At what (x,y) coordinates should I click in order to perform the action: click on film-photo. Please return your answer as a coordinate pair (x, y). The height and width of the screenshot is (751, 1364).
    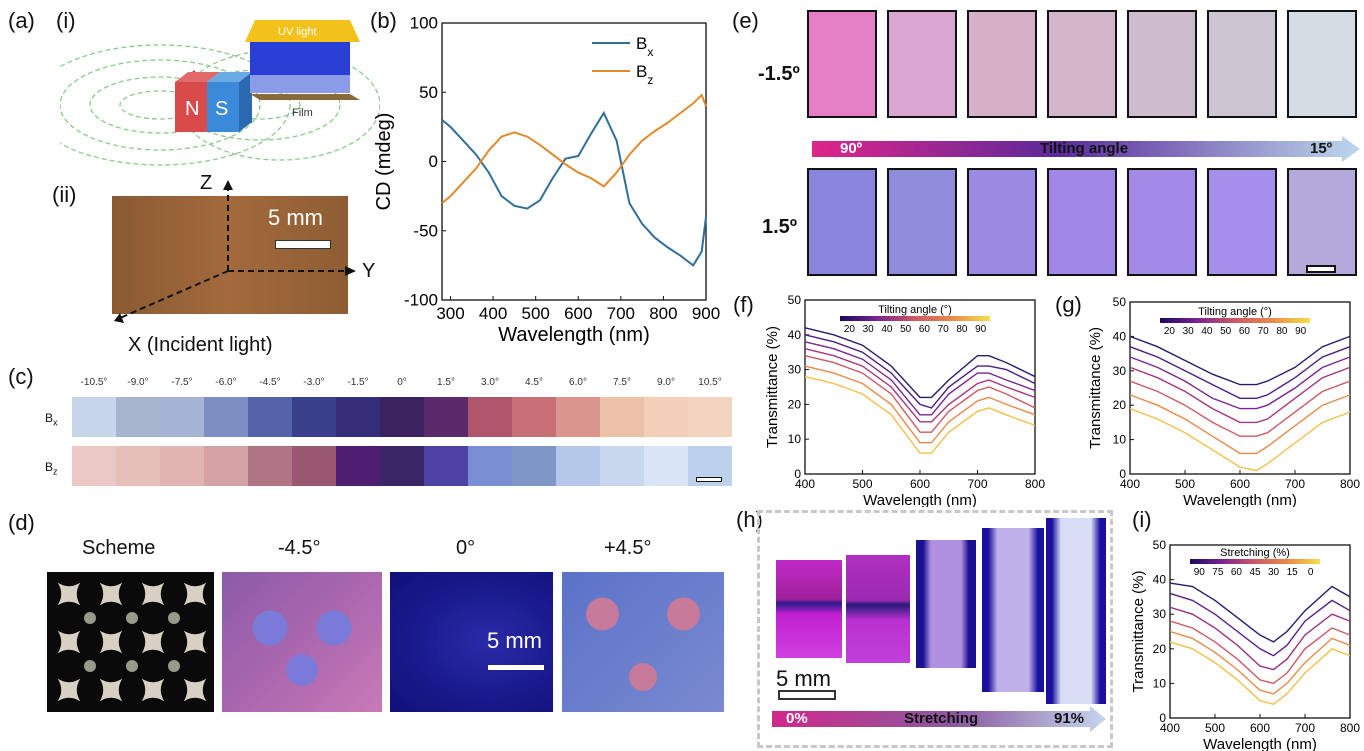
    Looking at the image, I should click on (230, 255).